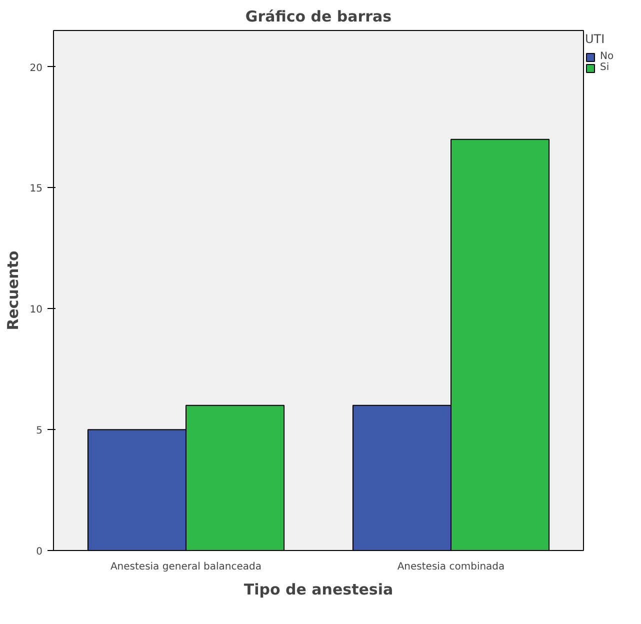 The height and width of the screenshot is (624, 641). Describe the element at coordinates (13, 290) in the screenshot. I see `y-axis-title: Recuento` at that location.